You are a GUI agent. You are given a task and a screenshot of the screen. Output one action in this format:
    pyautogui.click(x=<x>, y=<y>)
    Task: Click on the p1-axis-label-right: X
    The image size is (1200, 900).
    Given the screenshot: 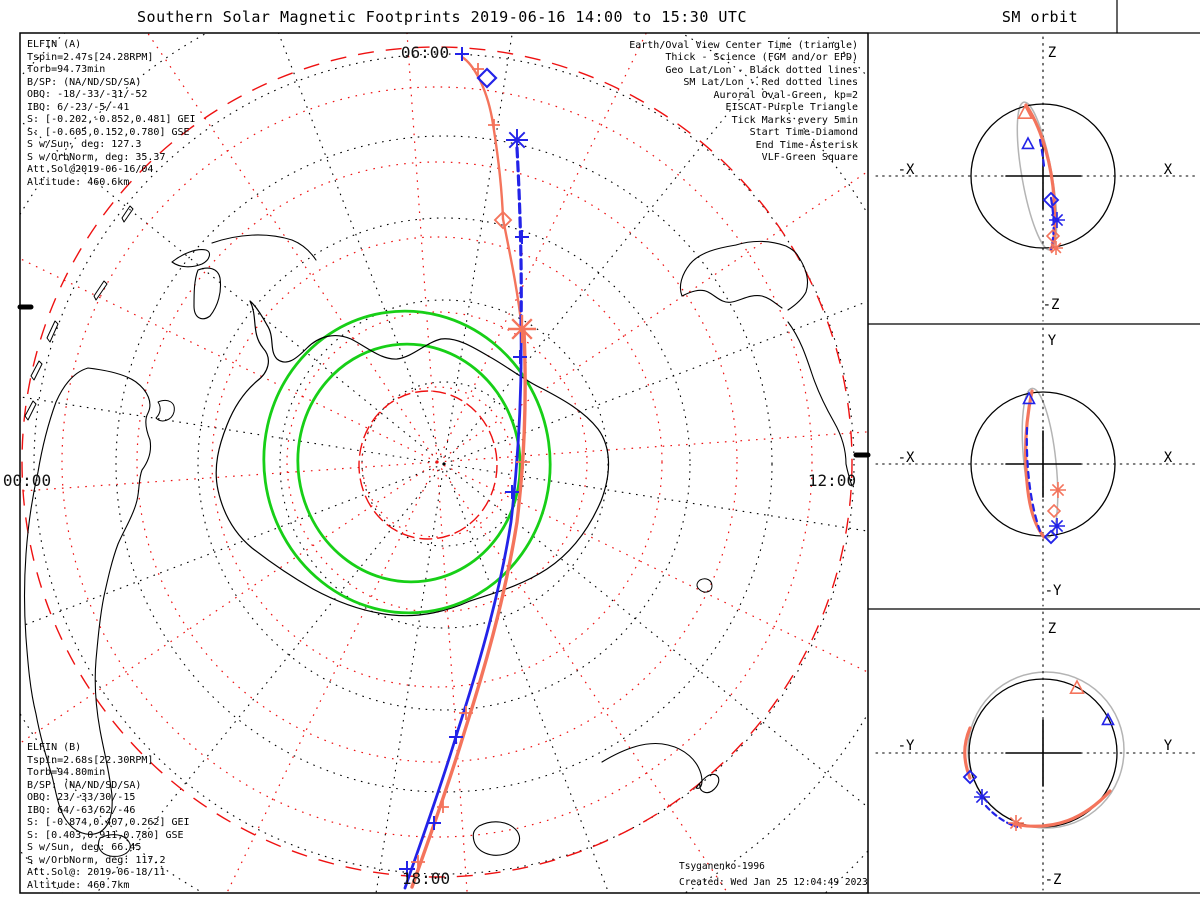 What is the action you would take?
    pyautogui.click(x=1168, y=170)
    